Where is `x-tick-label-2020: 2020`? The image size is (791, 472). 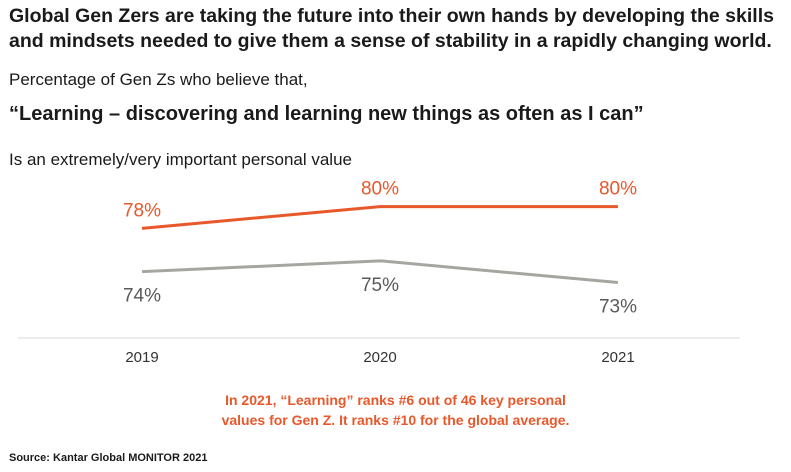
x-tick-label-2020: 2020 is located at coordinates (379, 357).